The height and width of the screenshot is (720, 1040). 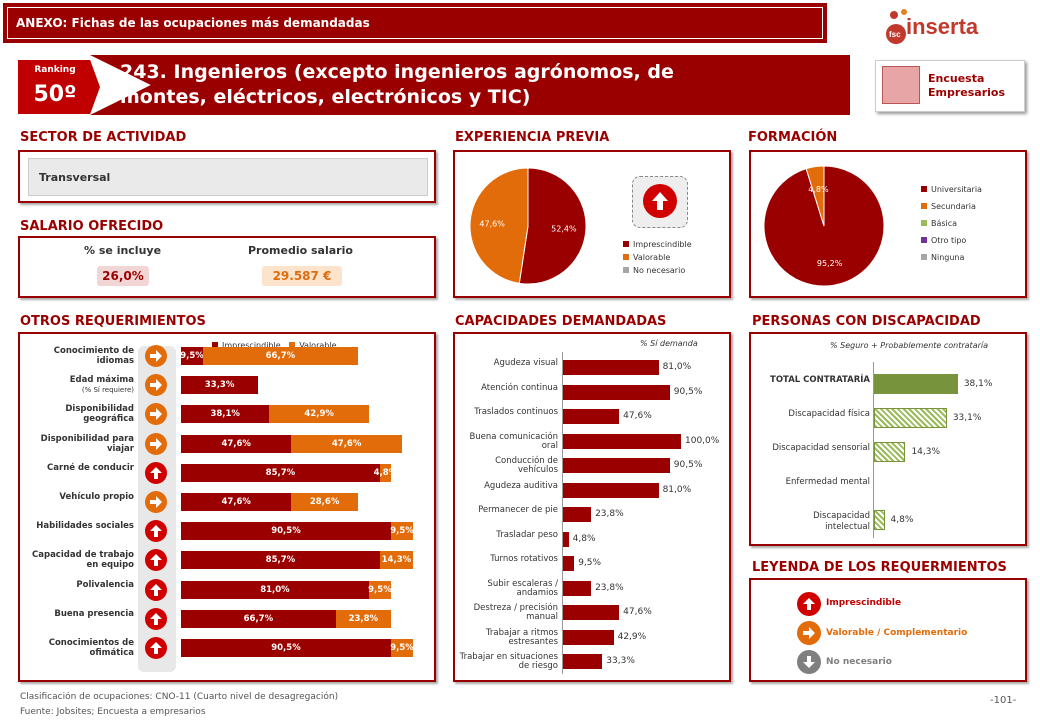 I want to click on capacity-label: Agudeza visual, so click(x=525, y=363).